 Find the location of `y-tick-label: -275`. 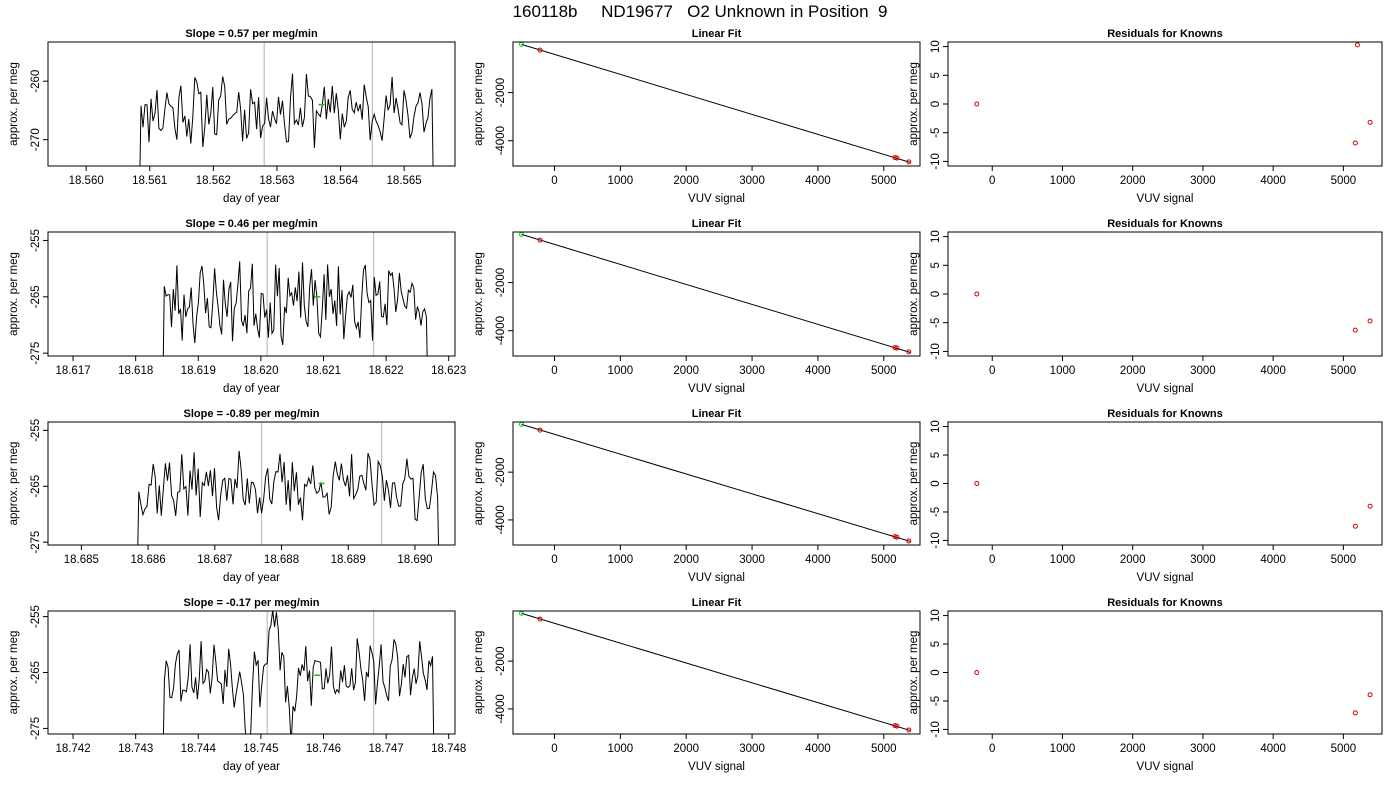

y-tick-label: -275 is located at coordinates (36, 542).